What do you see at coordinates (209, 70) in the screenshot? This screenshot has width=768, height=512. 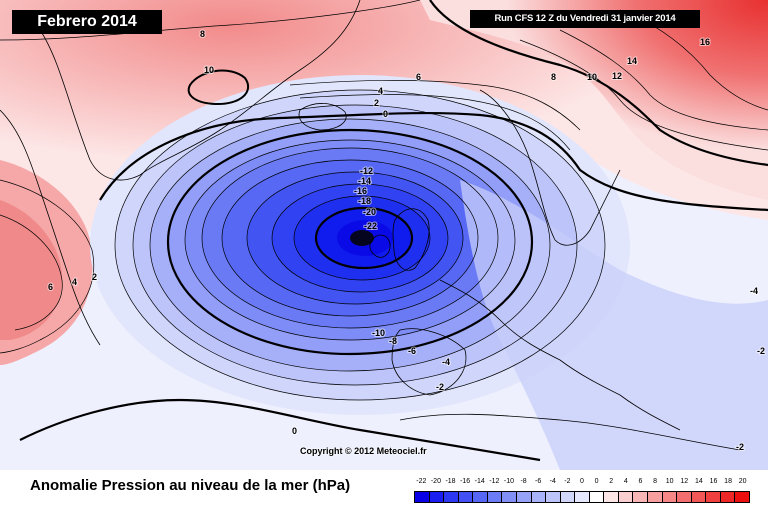 I see `iso-label-10-greenland: 10` at bounding box center [209, 70].